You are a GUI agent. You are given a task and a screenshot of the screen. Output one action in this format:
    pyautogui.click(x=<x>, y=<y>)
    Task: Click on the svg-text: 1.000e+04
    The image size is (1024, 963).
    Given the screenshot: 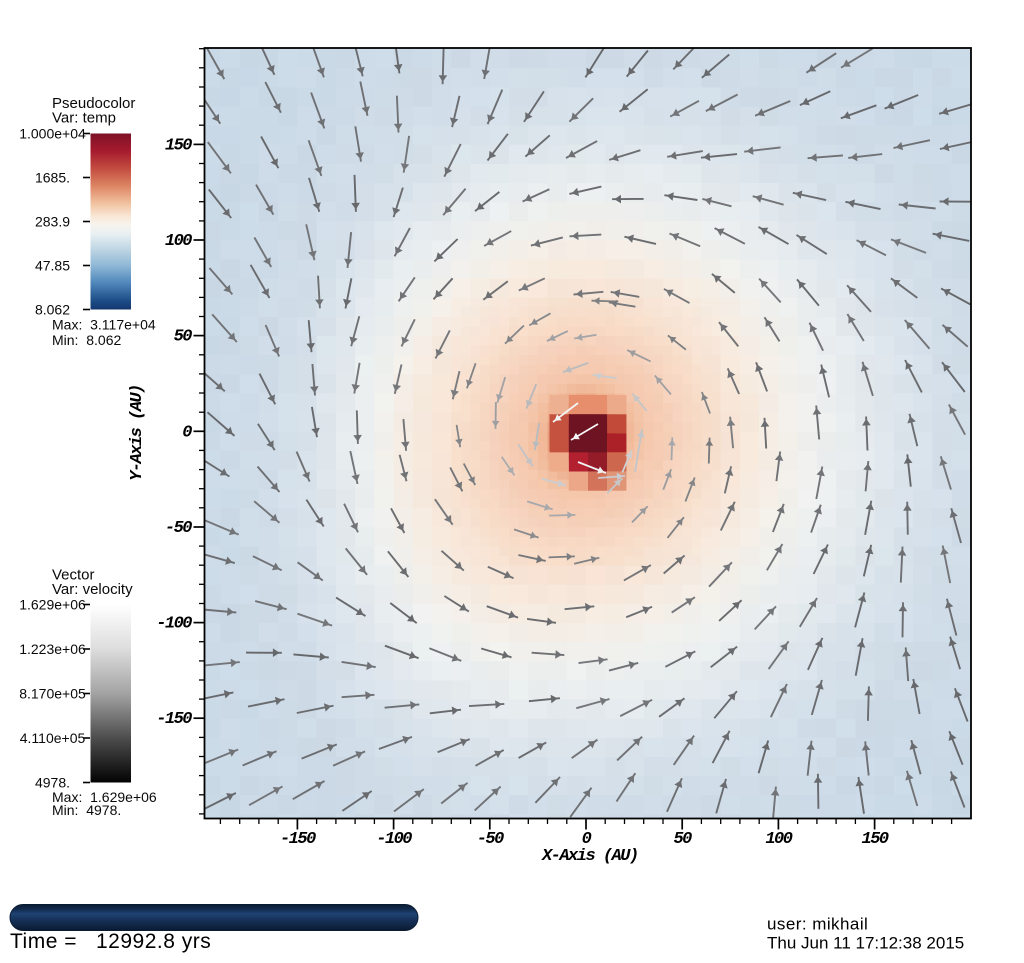 What is the action you would take?
    pyautogui.click(x=52, y=134)
    